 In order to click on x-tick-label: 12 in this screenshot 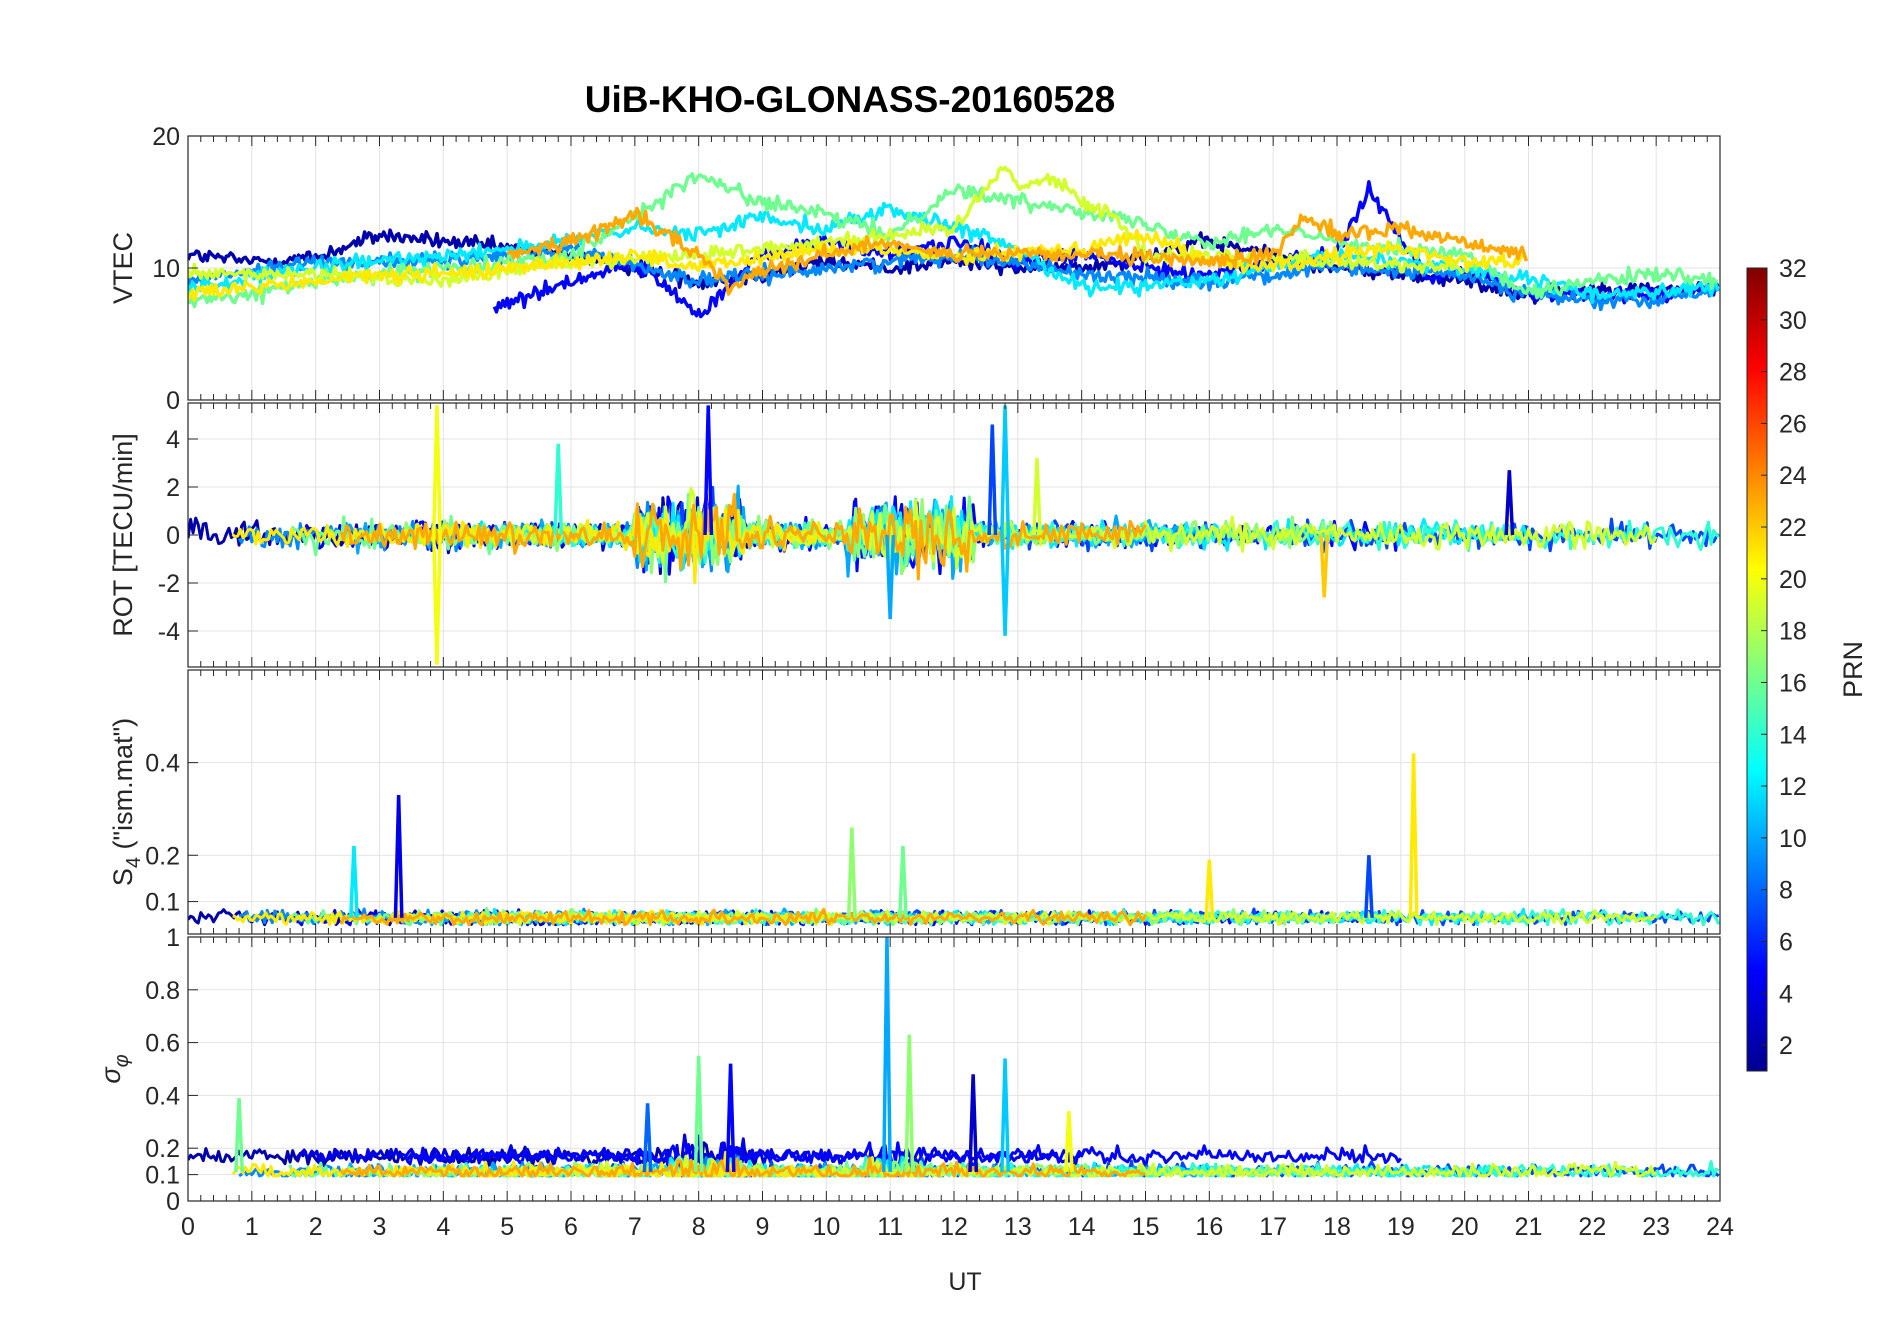, I will do `click(954, 1227)`.